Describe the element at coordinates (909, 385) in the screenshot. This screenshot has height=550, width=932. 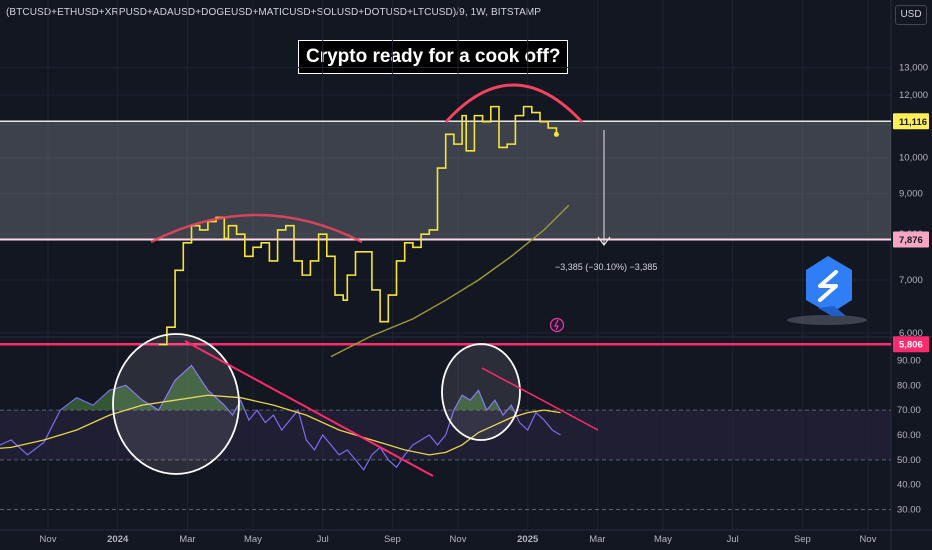
I see `rsi-axis-tick: 80.00` at that location.